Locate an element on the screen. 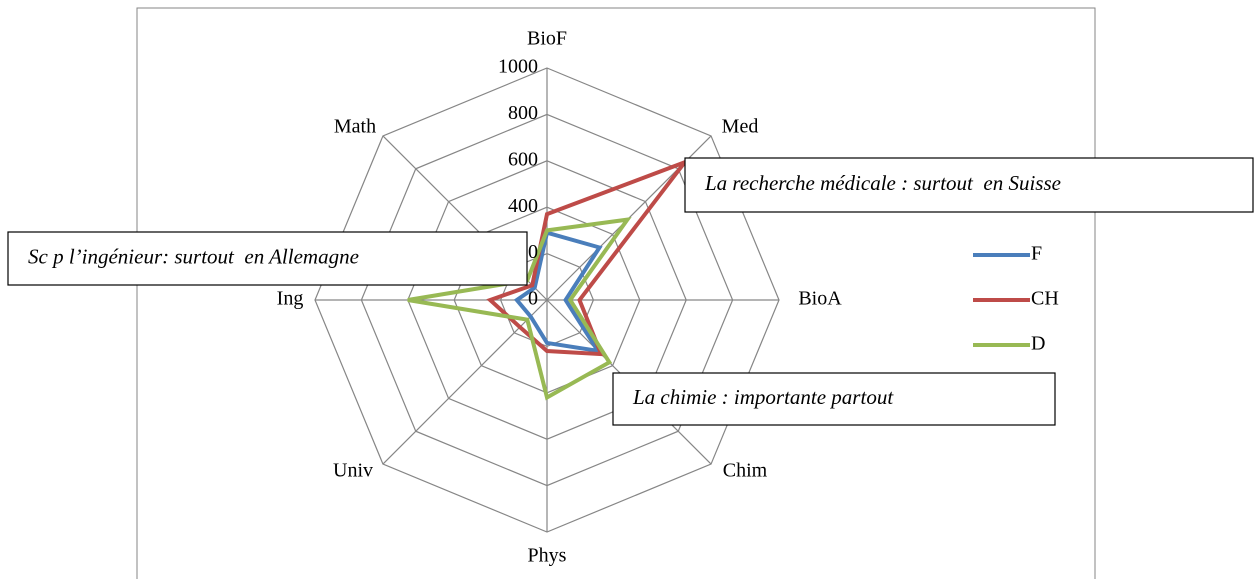 This screenshot has height=579, width=1259. legend-label: CH is located at coordinates (1045, 299).